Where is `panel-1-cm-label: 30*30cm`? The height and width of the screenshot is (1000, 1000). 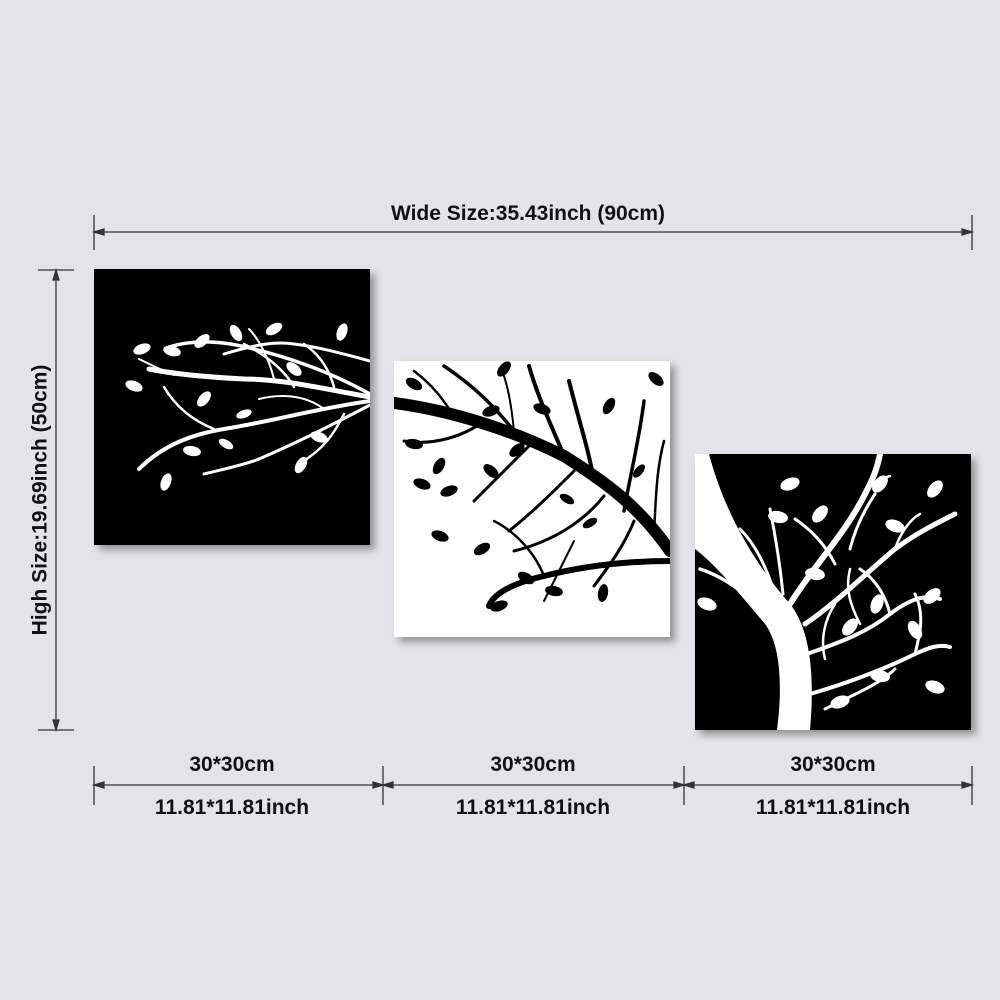
panel-1-cm-label: 30*30cm is located at coordinates (232, 764).